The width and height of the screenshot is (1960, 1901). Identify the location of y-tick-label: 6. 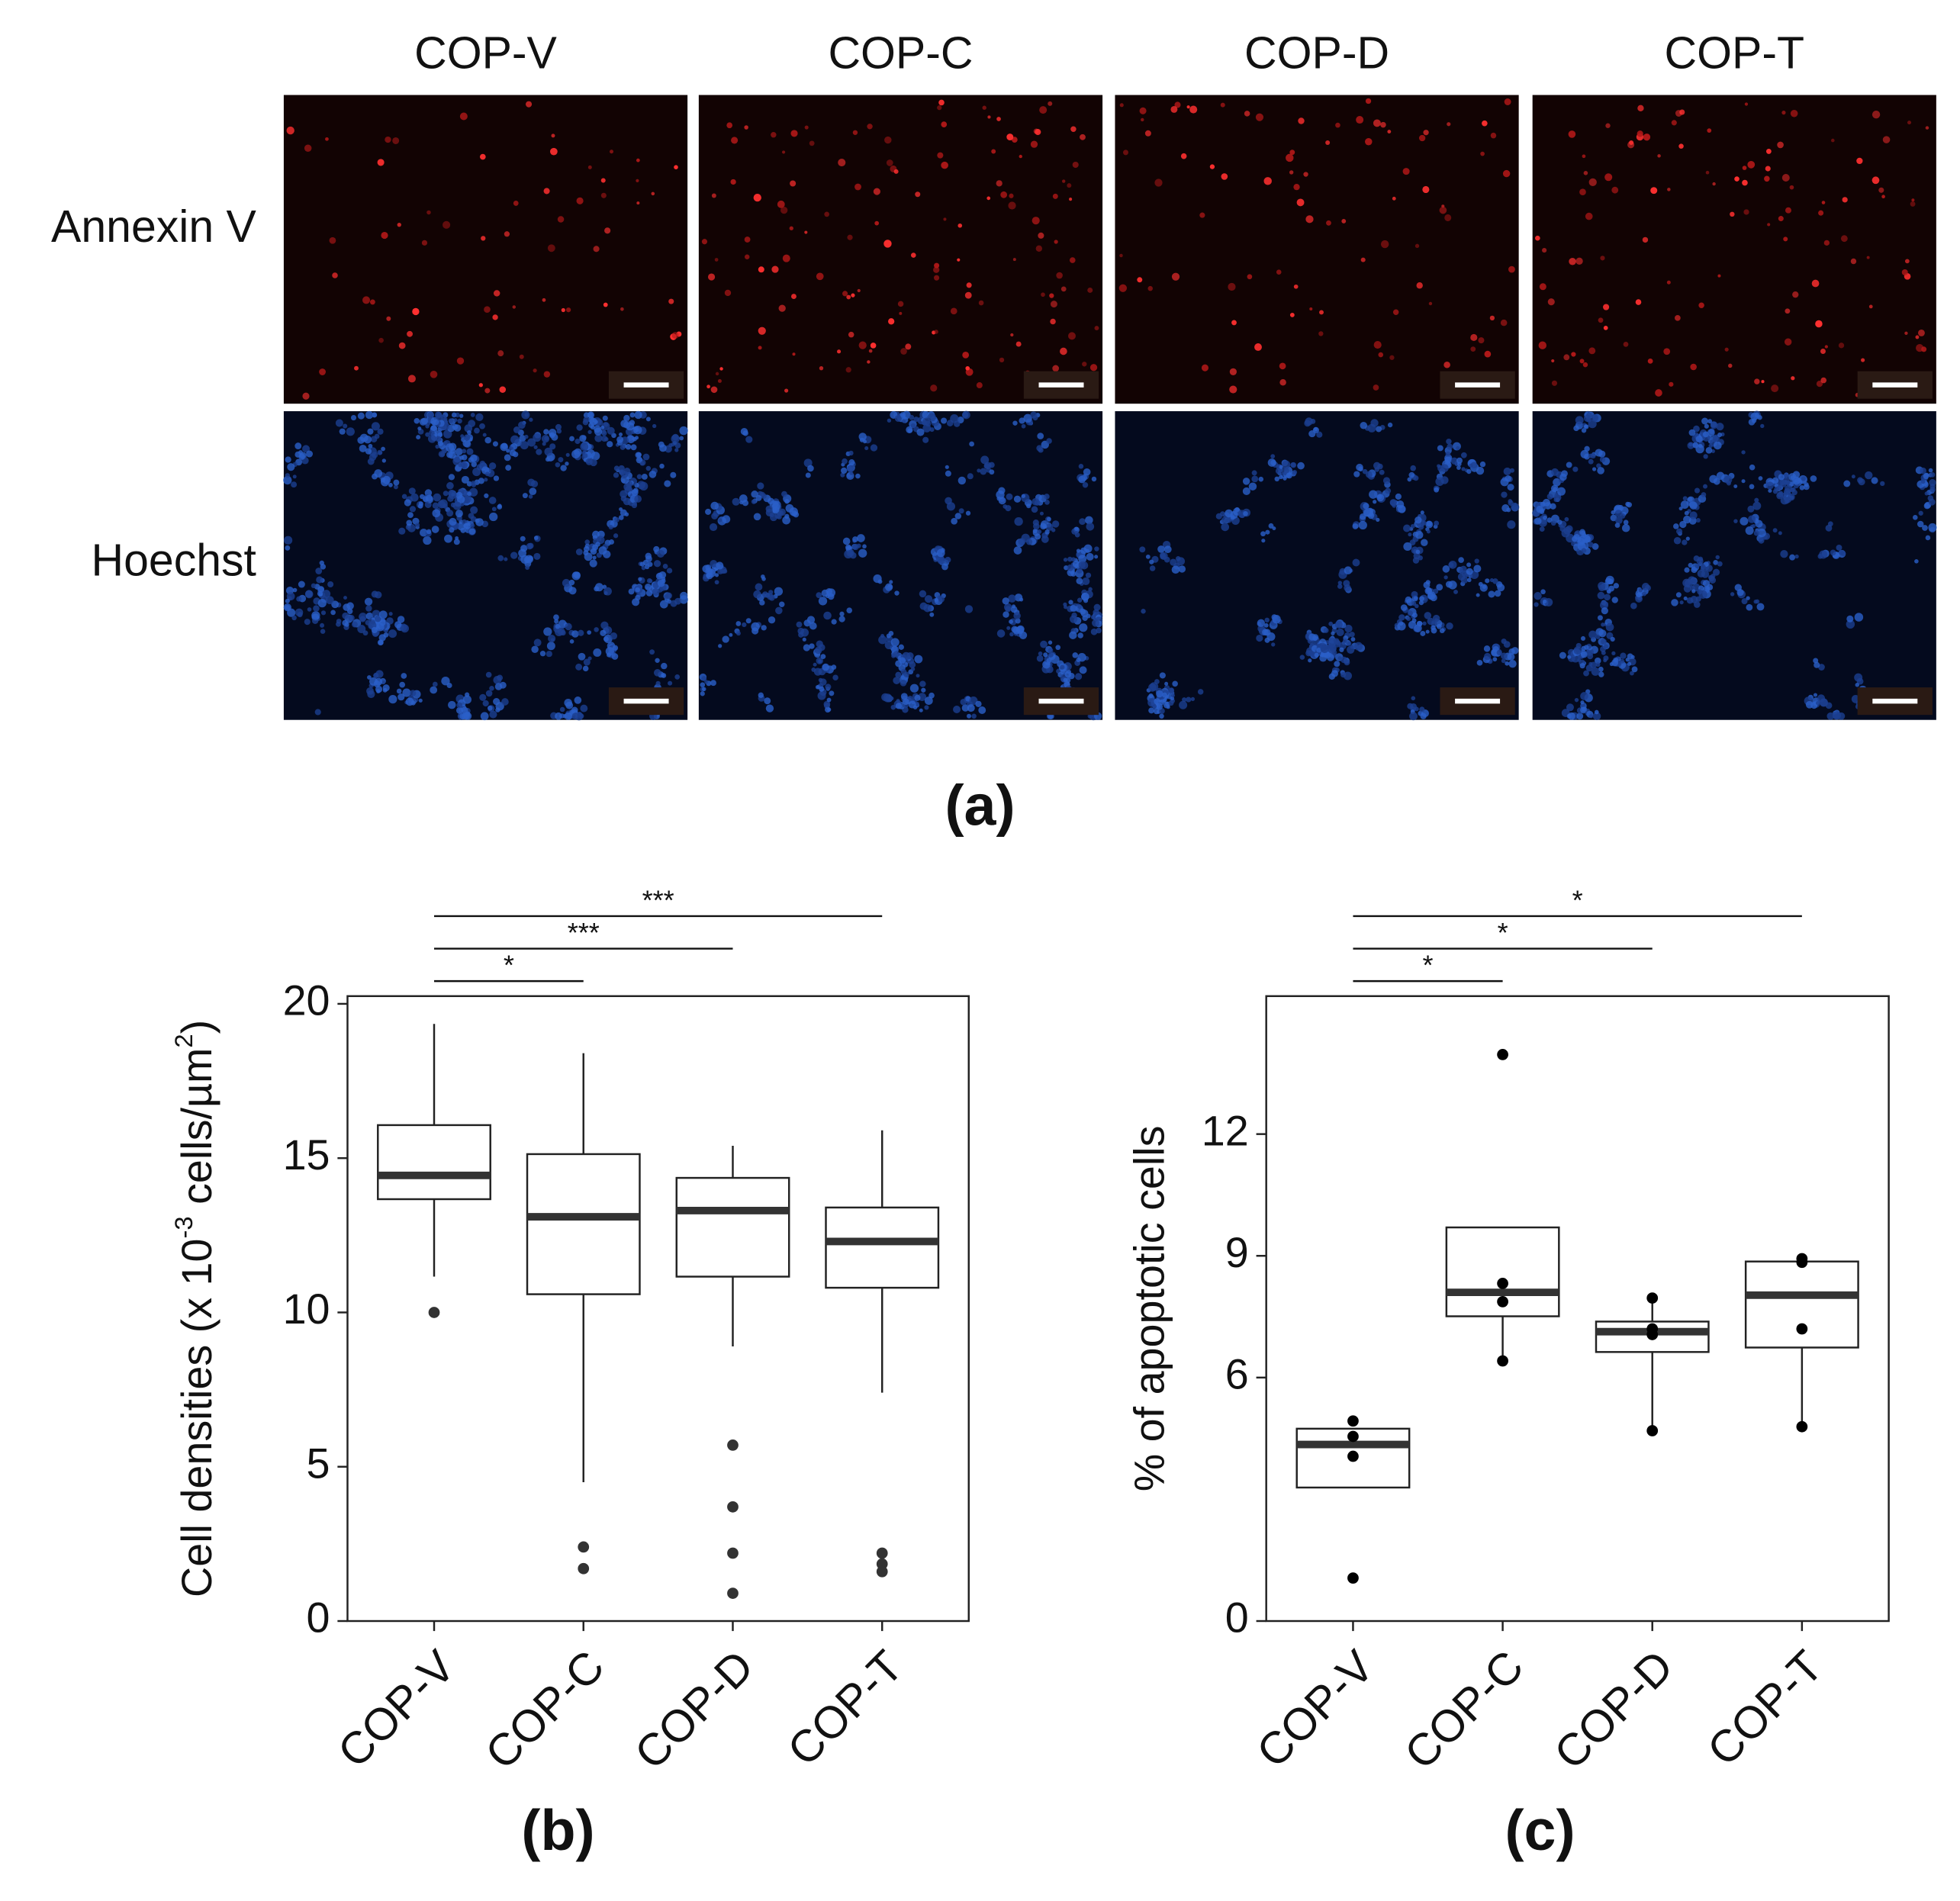
(1237, 1374).